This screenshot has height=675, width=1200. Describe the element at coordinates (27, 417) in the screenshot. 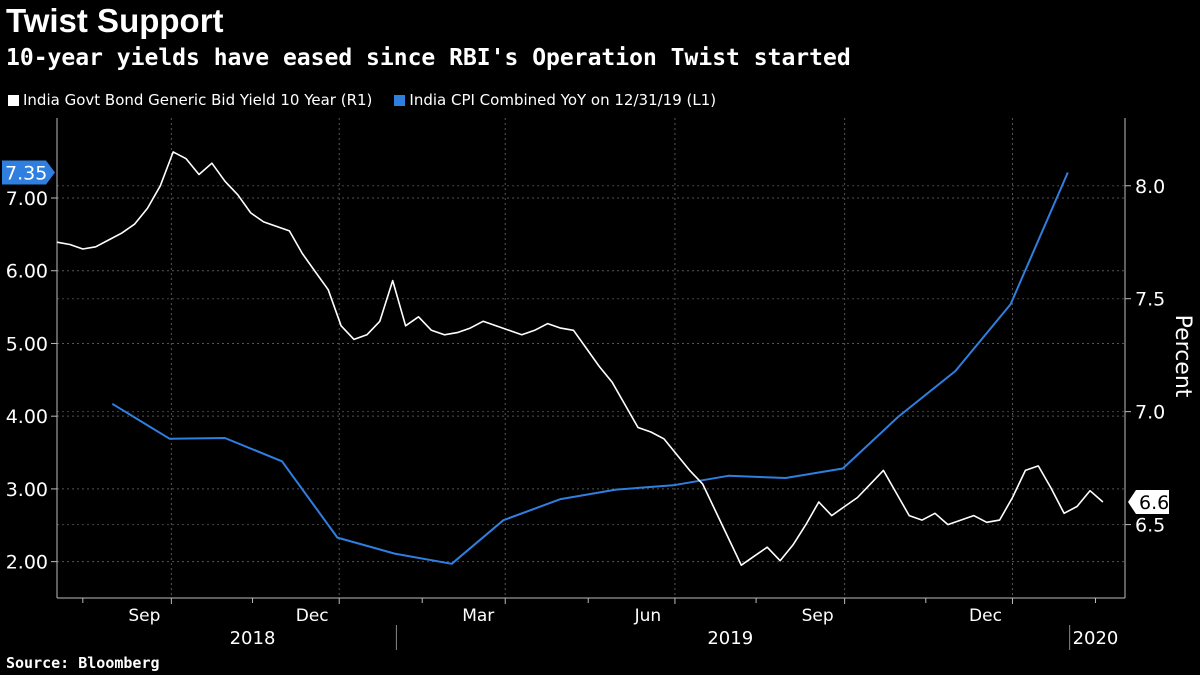

I see `left-axis-tick-label: 4.00` at that location.